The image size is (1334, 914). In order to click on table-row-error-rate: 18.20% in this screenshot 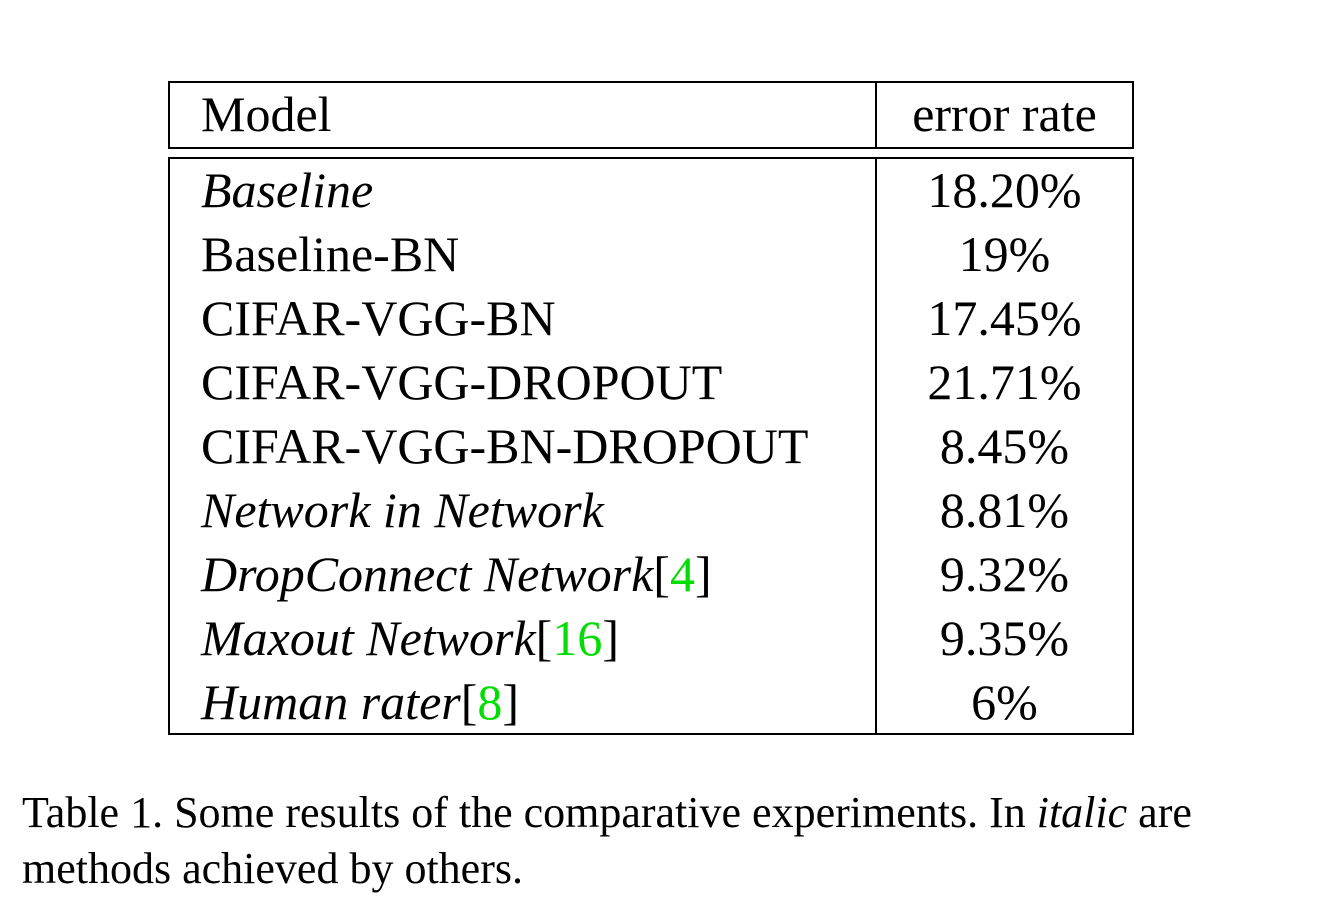, I will do `click(1004, 190)`.